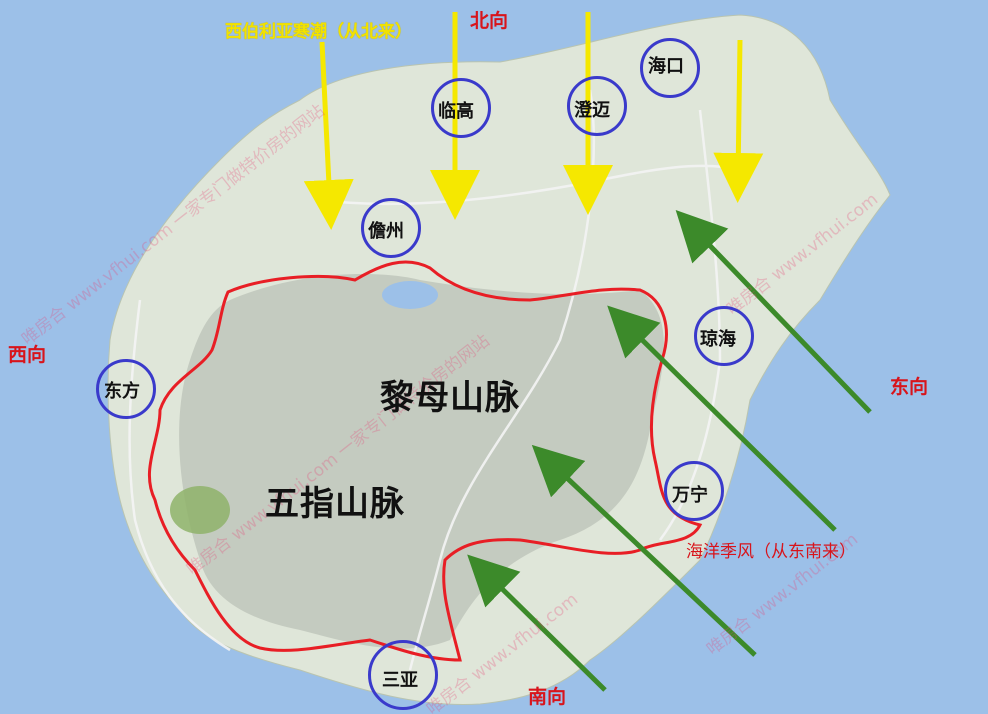 This screenshot has height=714, width=988. I want to click on city-dongfang: 东方, so click(122, 391).